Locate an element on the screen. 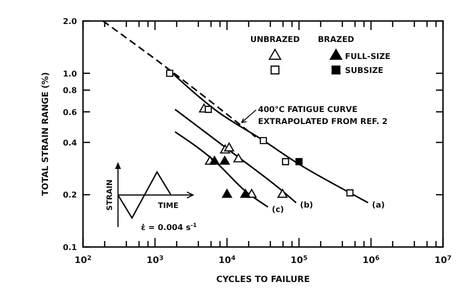 This screenshot has height=302, width=474. x-tick-label: 10$^{7}$ is located at coordinates (443, 260).